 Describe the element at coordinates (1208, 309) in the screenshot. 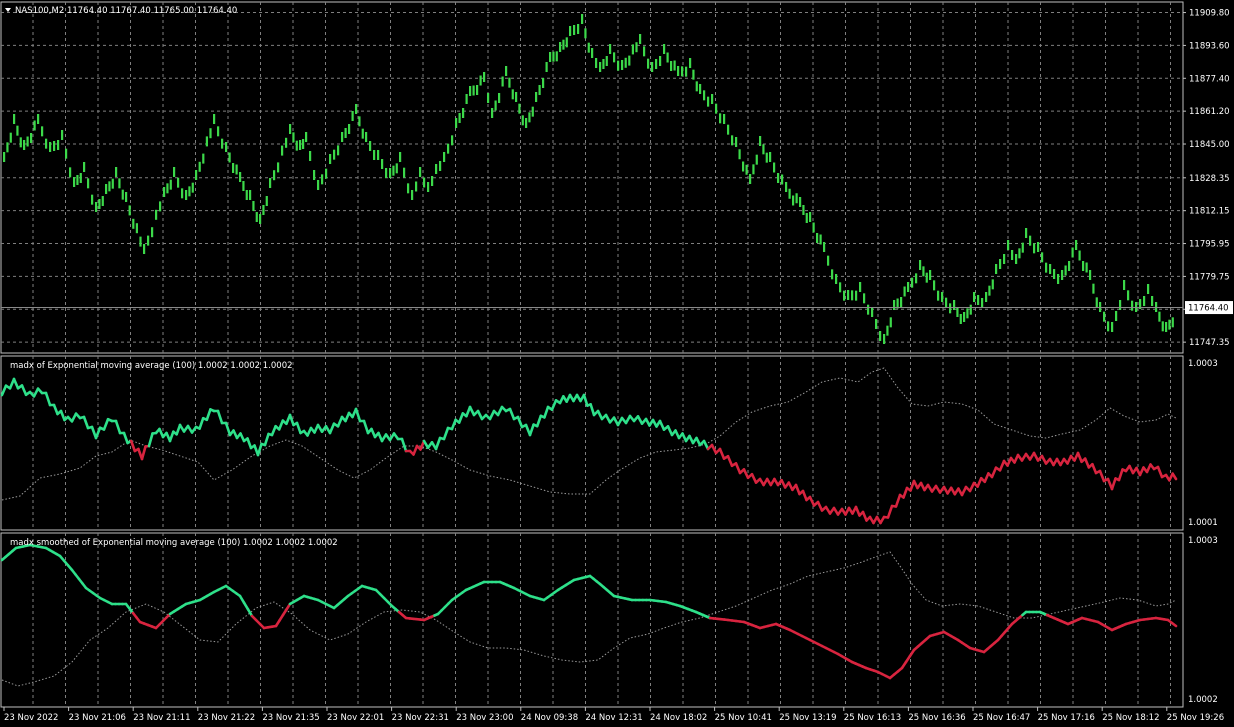

I see `current-price-label: 11764.40` at that location.